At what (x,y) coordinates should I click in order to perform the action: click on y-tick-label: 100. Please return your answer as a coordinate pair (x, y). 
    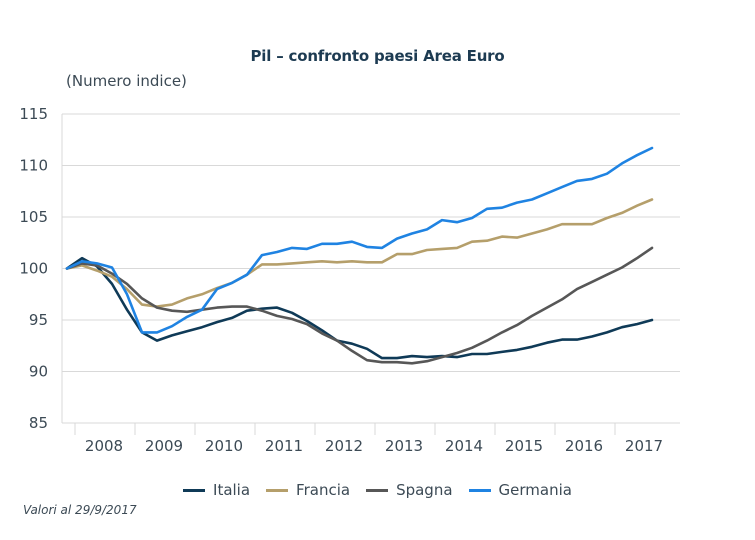
    Looking at the image, I should click on (33, 269).